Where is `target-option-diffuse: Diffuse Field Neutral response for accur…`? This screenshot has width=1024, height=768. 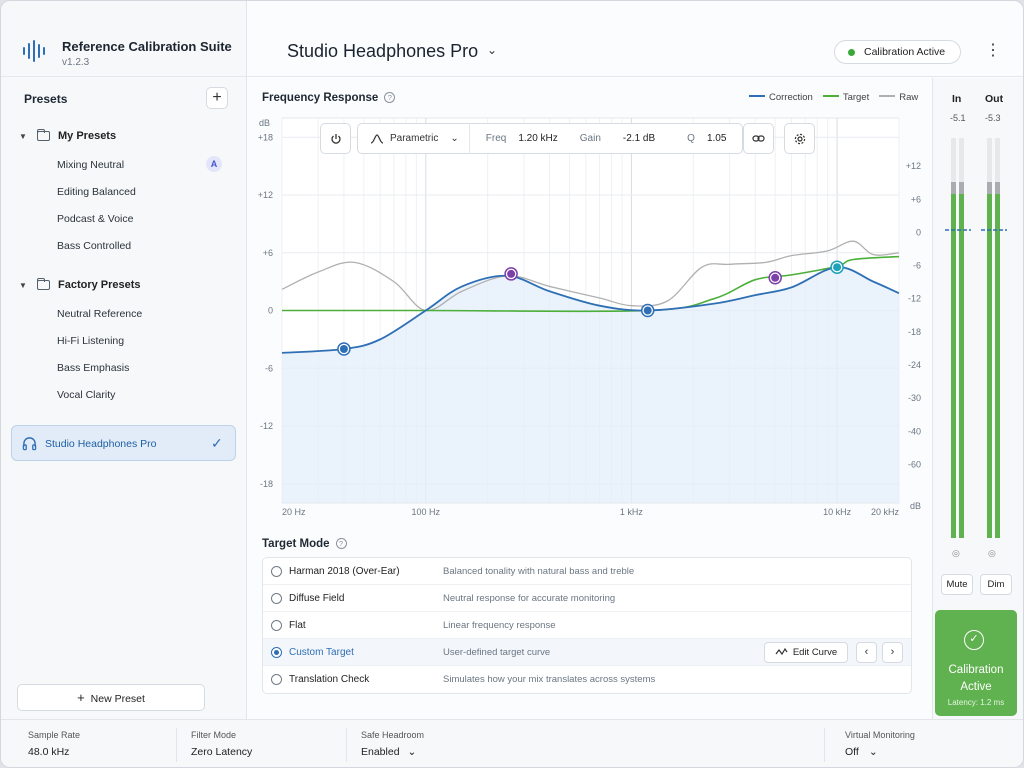
target-option-diffuse: Diffuse Field Neutral response for accur… is located at coordinates (587, 598).